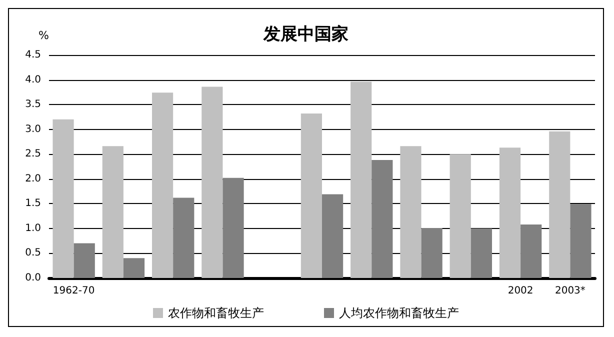 The height and width of the screenshot is (337, 614). I want to click on y-tick-label: 2.0, so click(33, 178).